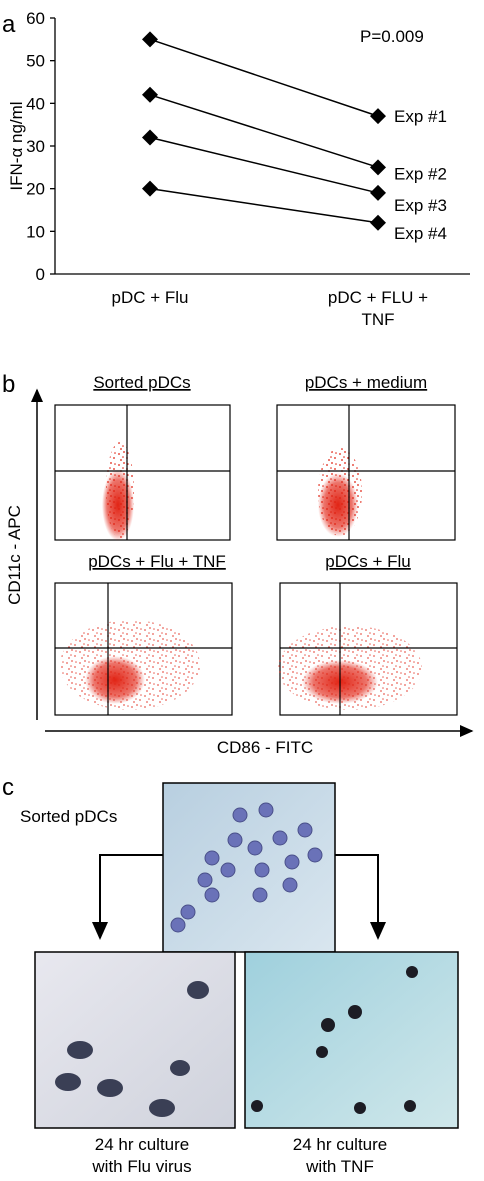 Image resolution: width=484 pixels, height=1181 pixels. I want to click on y-tick-label: 40, so click(35, 103).